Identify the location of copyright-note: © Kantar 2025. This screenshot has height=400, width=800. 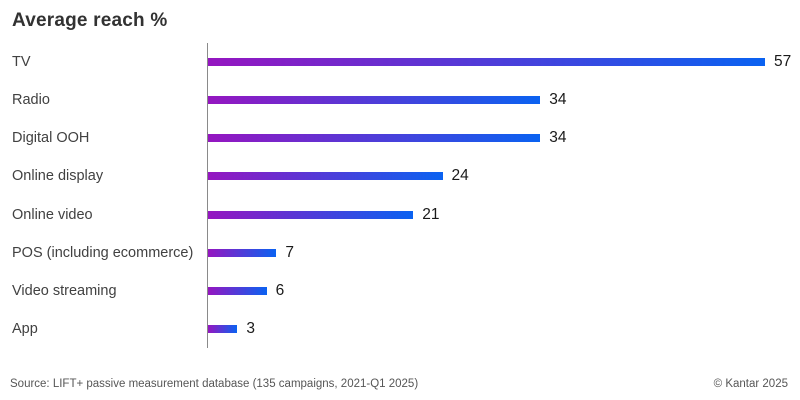
(750, 384).